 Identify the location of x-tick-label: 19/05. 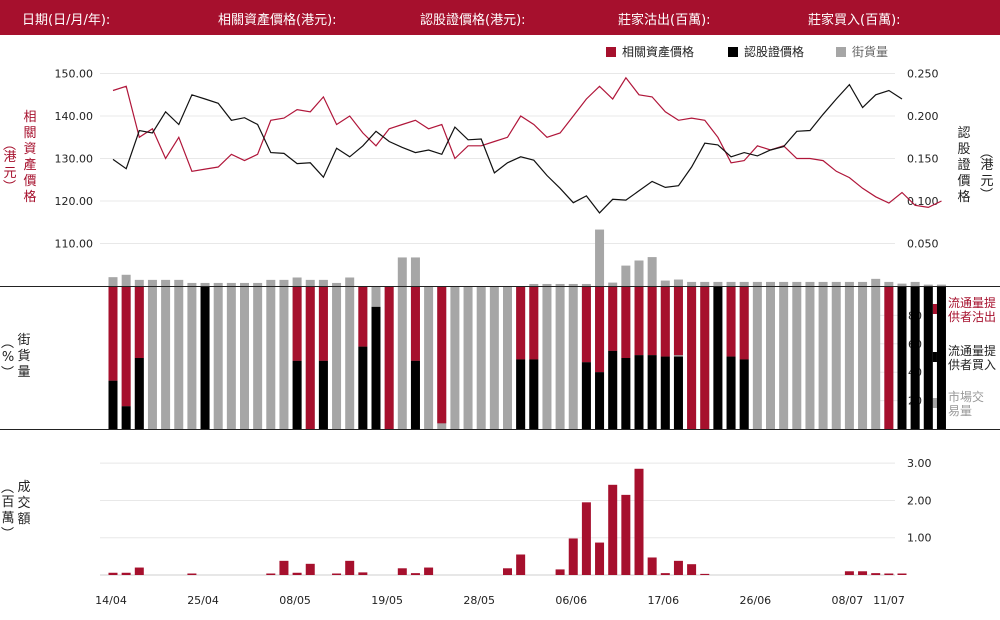
(387, 600).